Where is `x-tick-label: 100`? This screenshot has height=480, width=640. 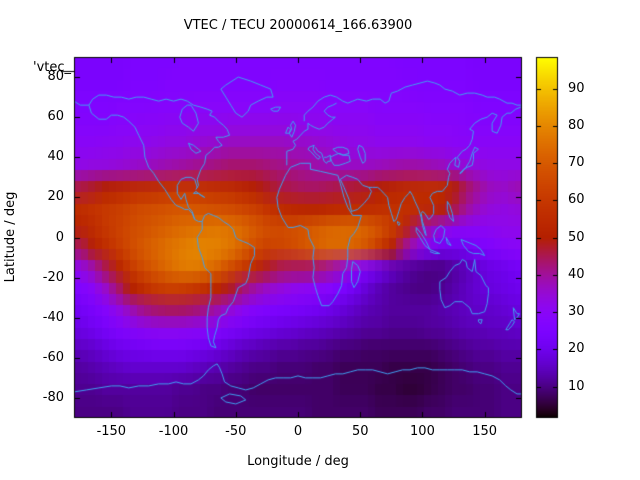 x-tick-label: 100 is located at coordinates (422, 431).